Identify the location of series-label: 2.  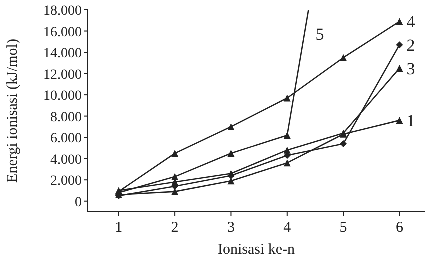
(411, 46).